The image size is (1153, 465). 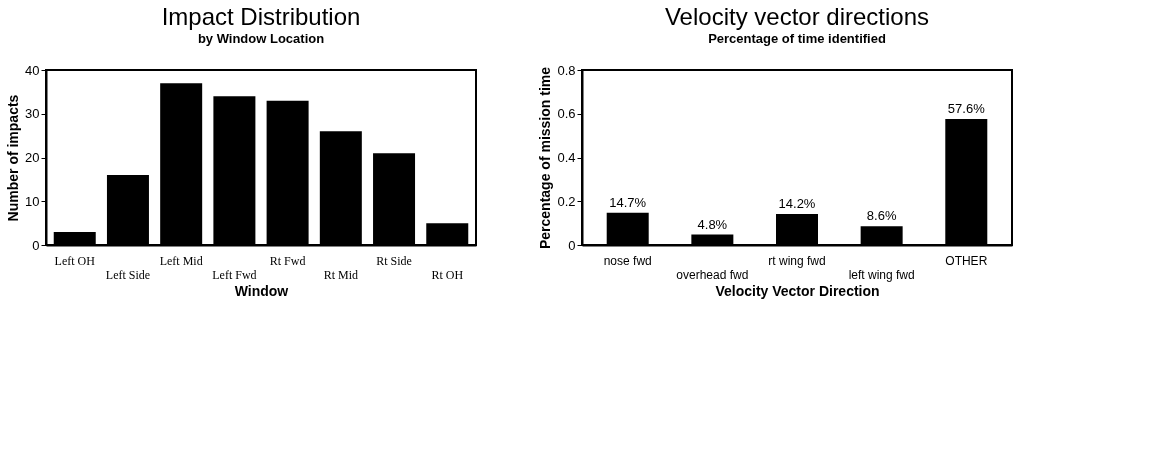 What do you see at coordinates (261, 290) in the screenshot?
I see `x-axis-title: Window` at bounding box center [261, 290].